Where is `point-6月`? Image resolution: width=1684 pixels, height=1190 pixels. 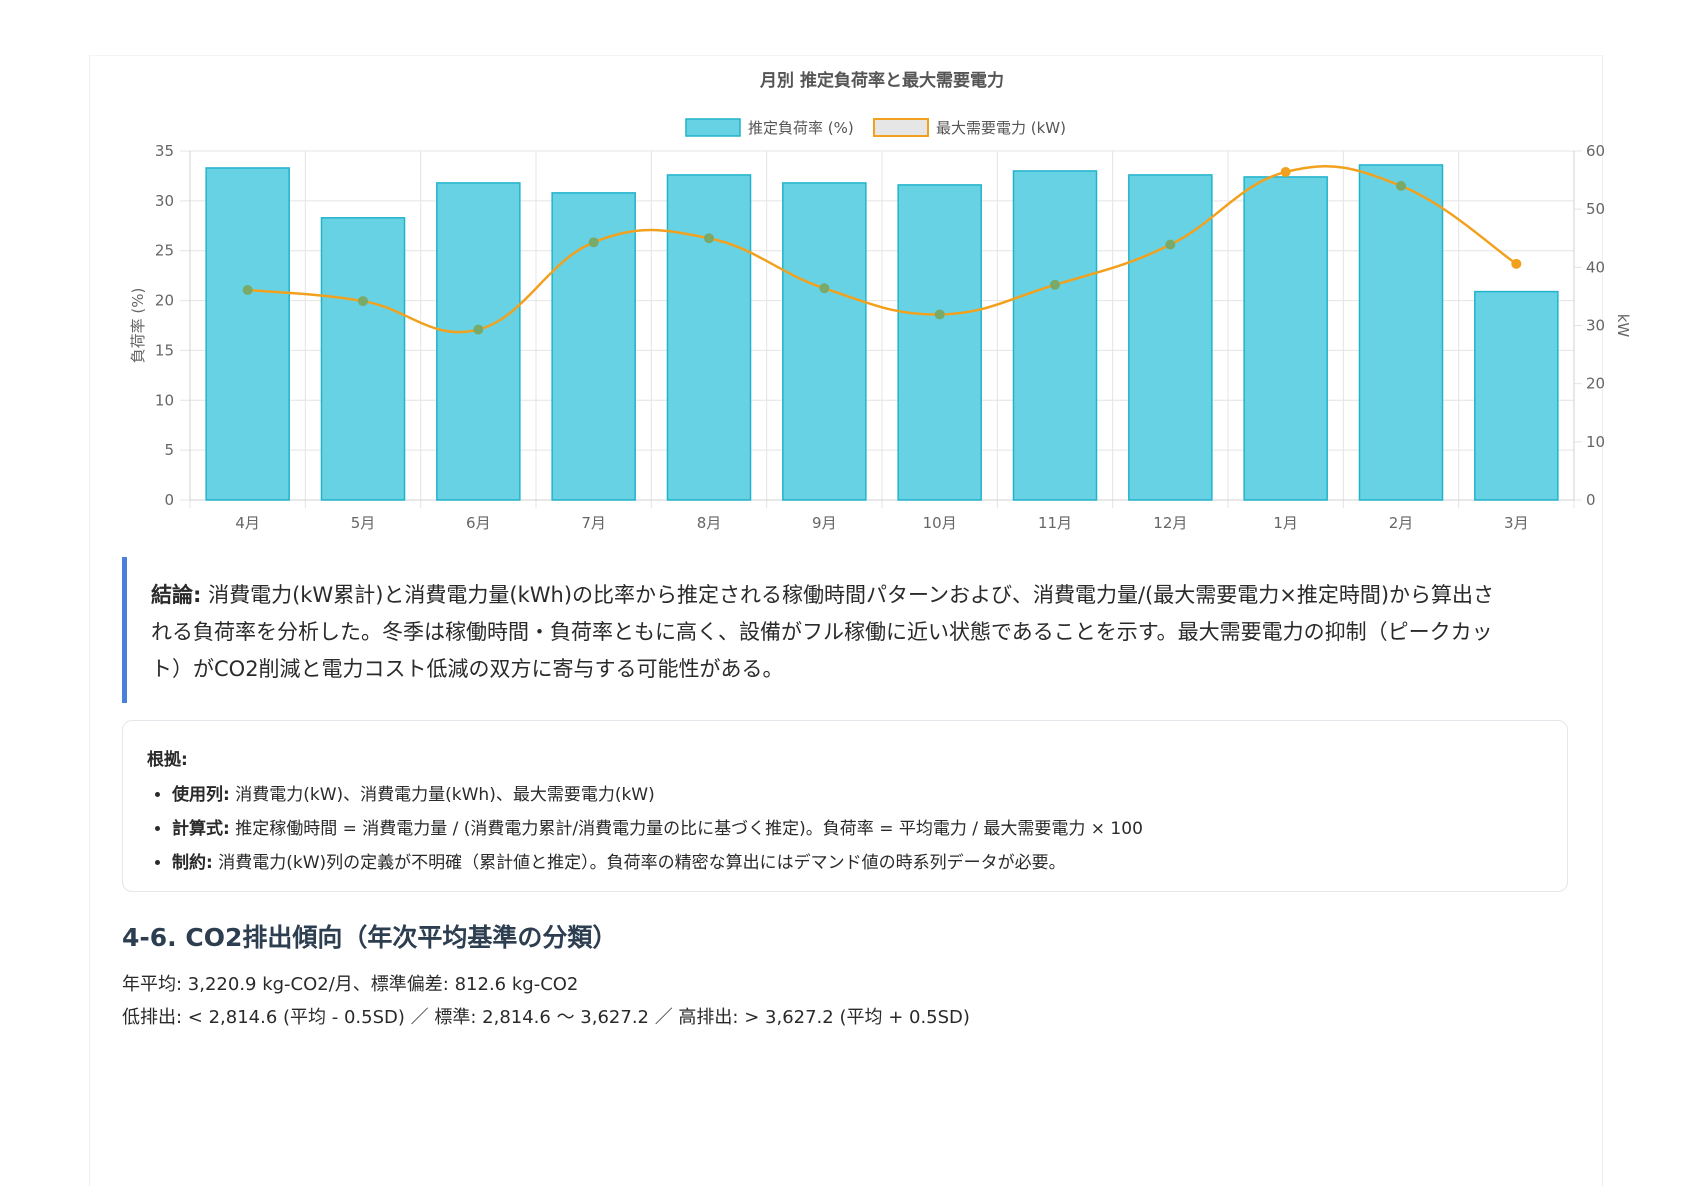 point-6月 is located at coordinates (478, 329).